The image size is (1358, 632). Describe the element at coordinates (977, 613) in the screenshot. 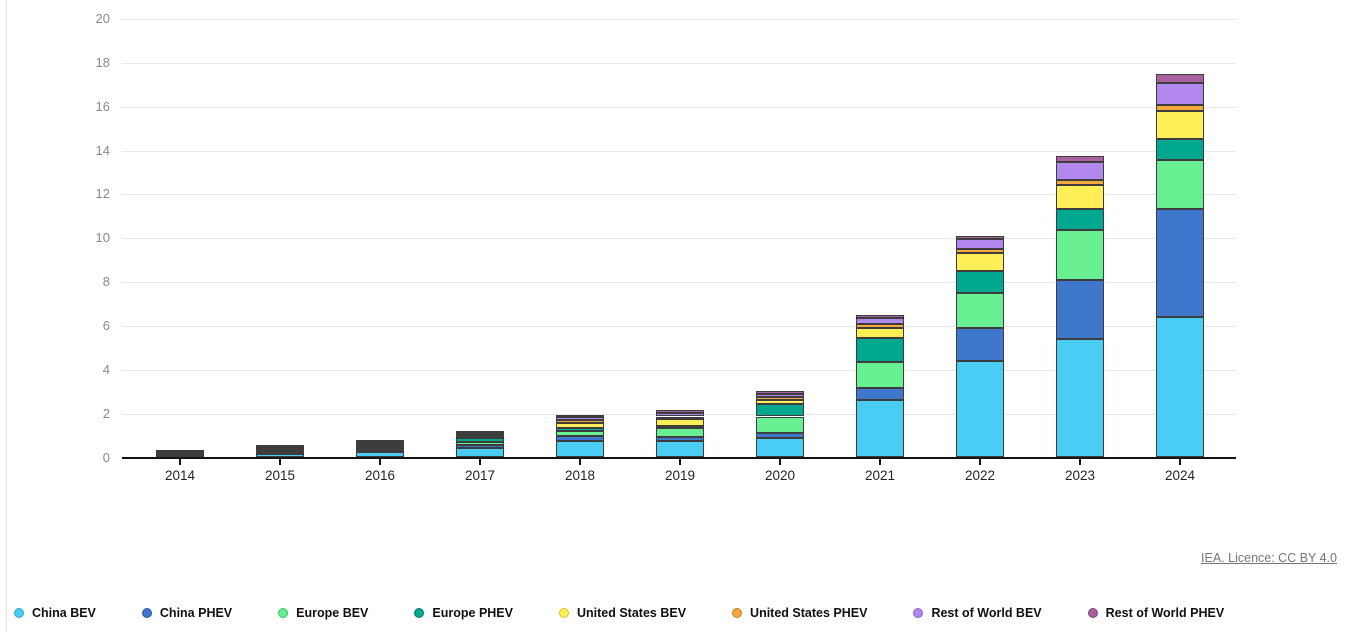

I see `legend-item-rest-of-world-bev: Rest of World BEV` at that location.